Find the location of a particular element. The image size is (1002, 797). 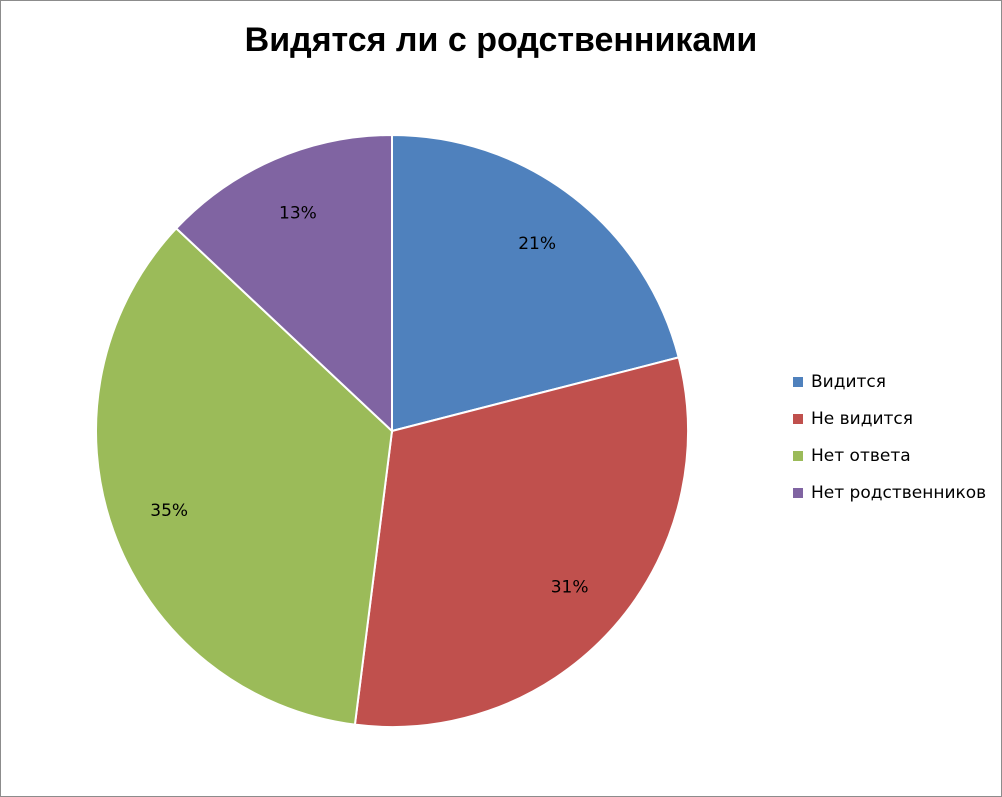

legend-item: Нет ответа is located at coordinates (889, 455).